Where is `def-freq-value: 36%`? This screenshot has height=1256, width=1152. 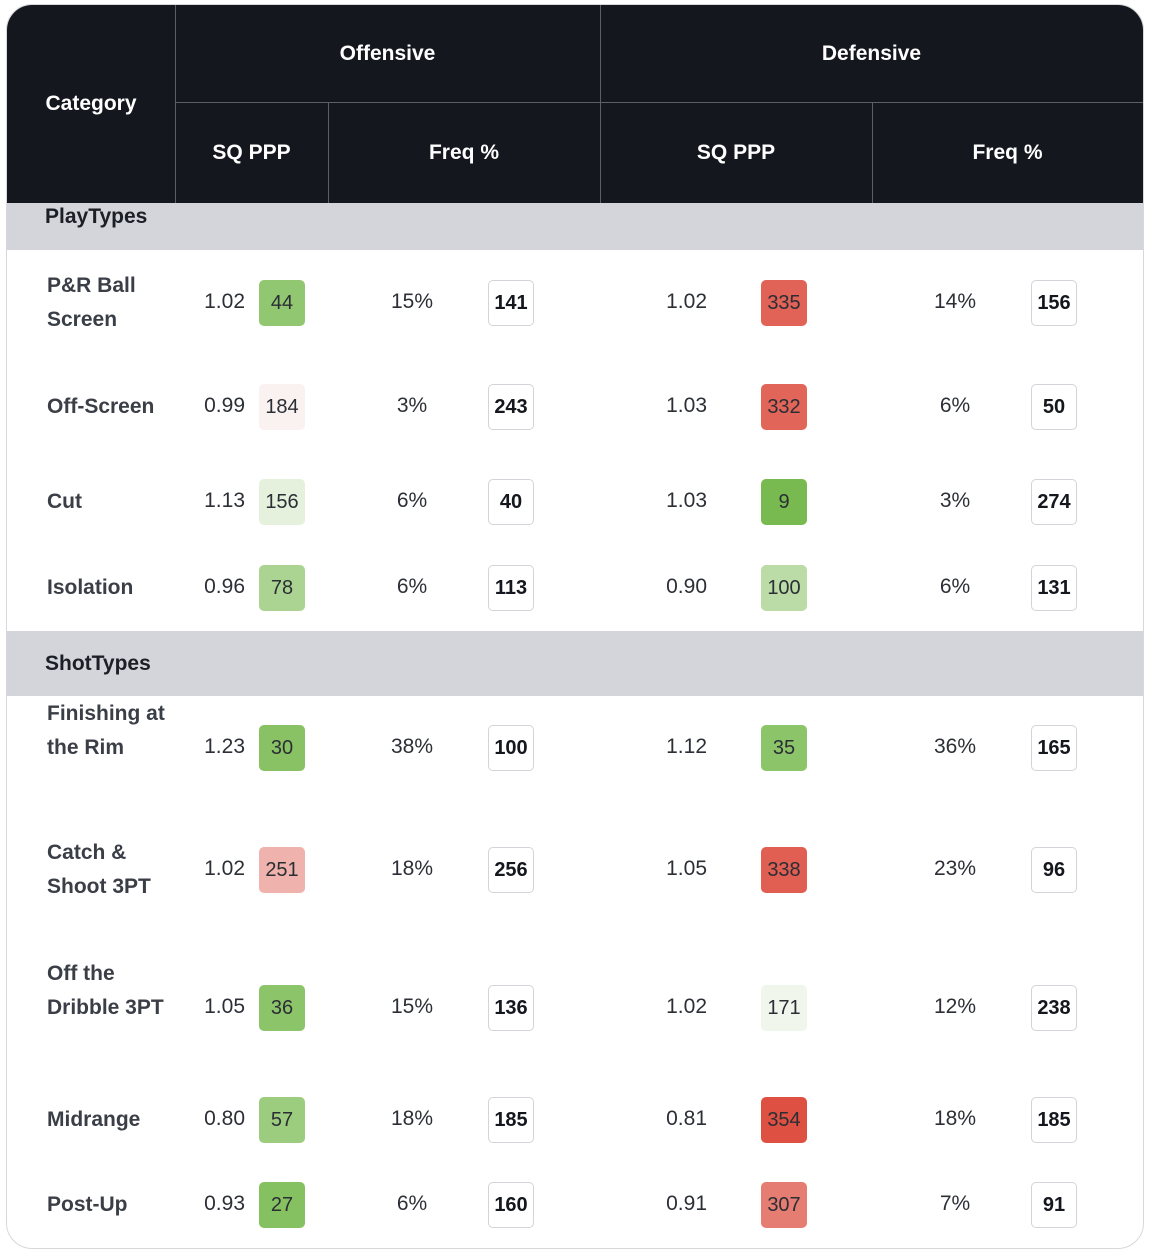 def-freq-value: 36% is located at coordinates (955, 746).